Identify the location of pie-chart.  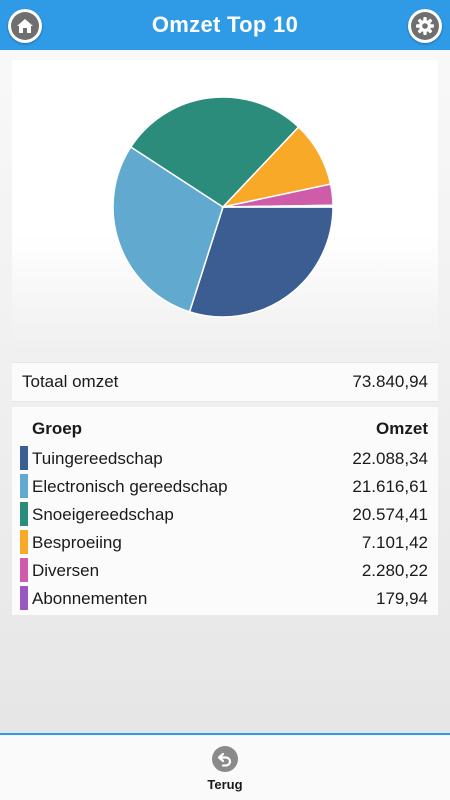
(223, 207).